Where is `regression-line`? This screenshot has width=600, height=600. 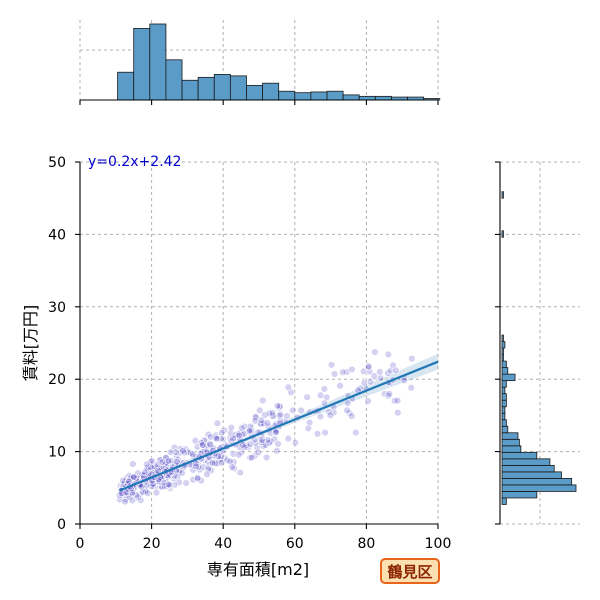
regression-line is located at coordinates (278, 426).